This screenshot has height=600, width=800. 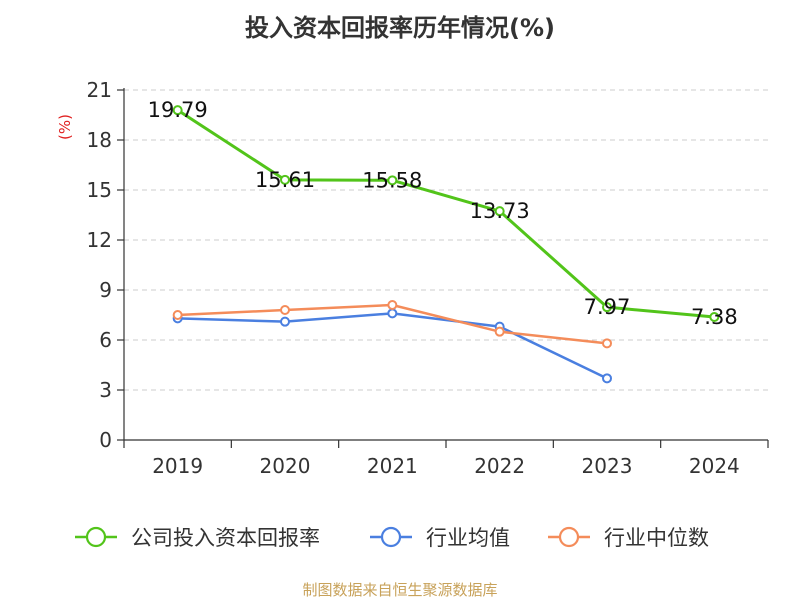 What do you see at coordinates (499, 466) in the screenshot?
I see `x-tick-label: 2022` at bounding box center [499, 466].